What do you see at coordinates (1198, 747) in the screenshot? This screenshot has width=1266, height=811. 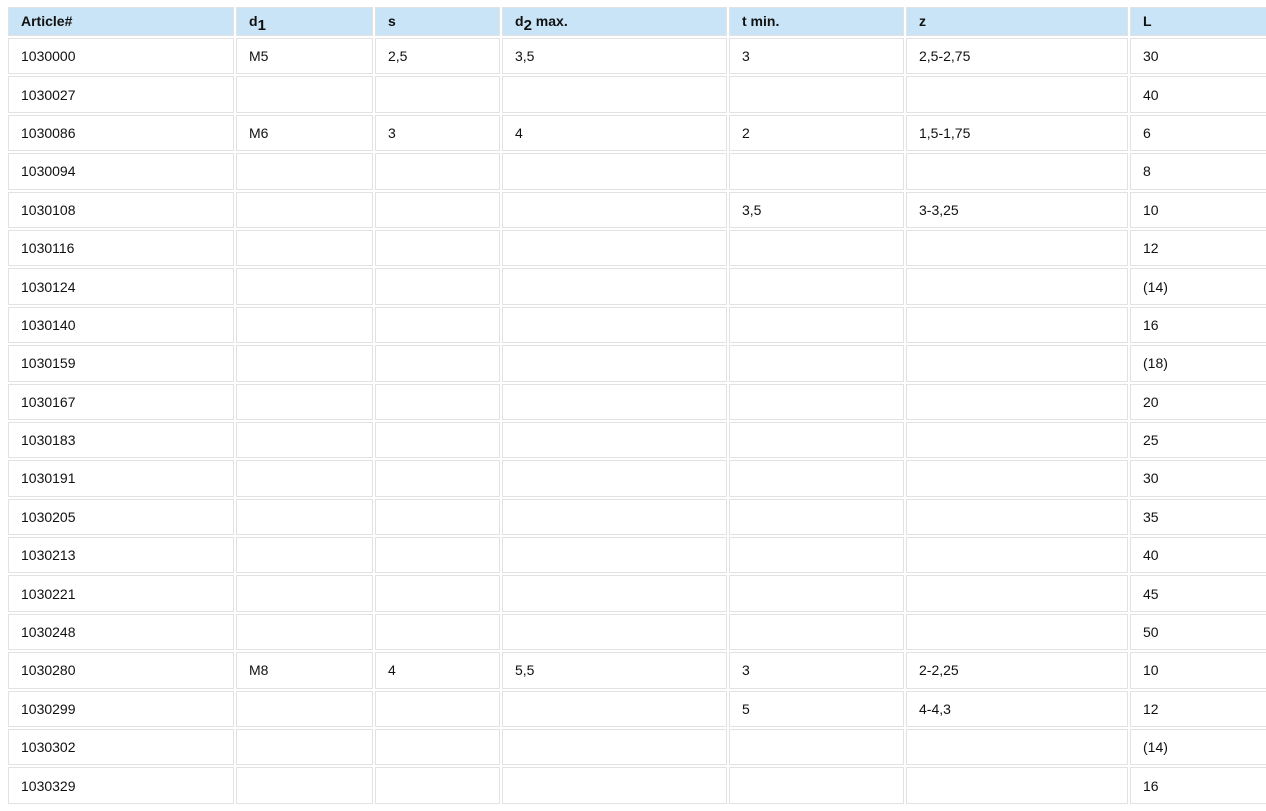 I see `cell-l: (14)` at bounding box center [1198, 747].